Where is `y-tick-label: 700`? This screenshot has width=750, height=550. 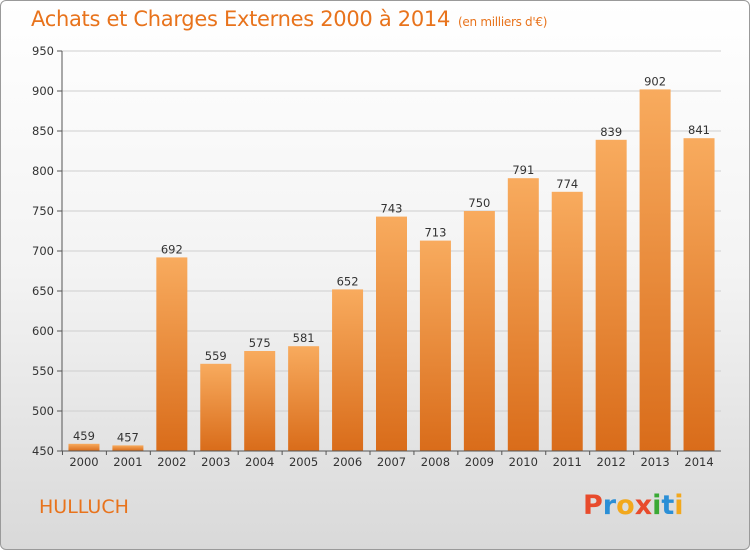
y-tick-label: 700 is located at coordinates (43, 251).